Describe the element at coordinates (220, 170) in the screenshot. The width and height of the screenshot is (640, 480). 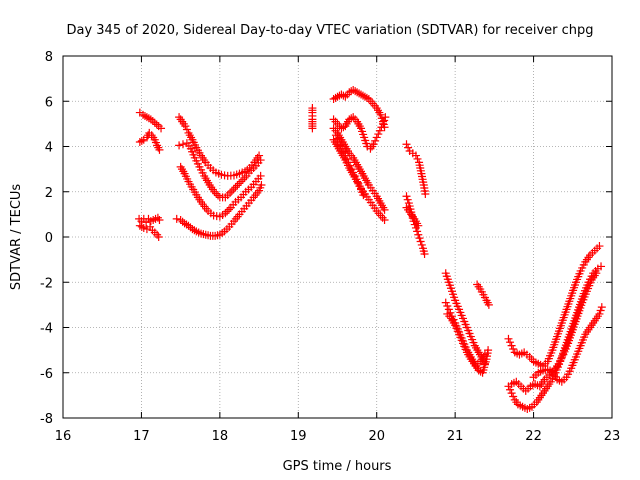
I see `series-arc-b2` at that location.